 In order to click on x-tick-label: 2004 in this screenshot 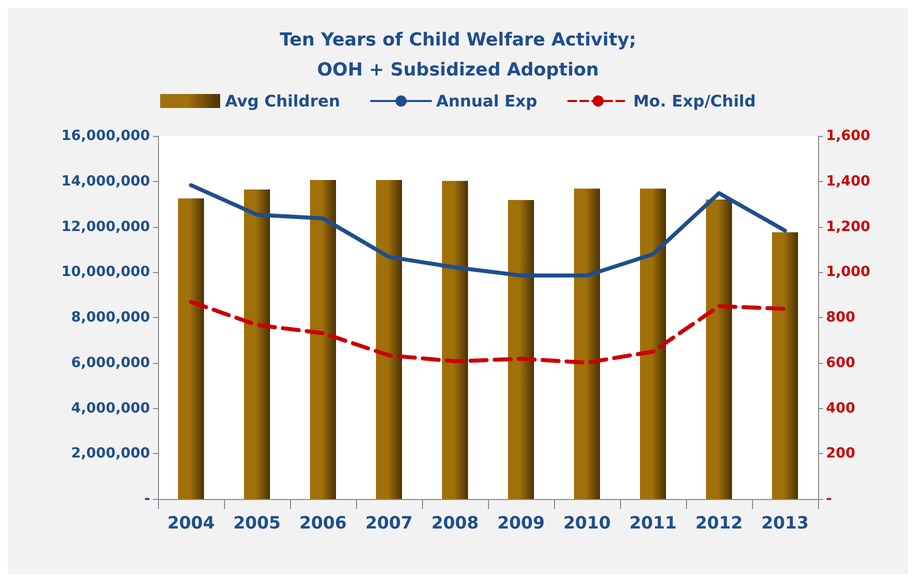, I will do `click(191, 524)`.